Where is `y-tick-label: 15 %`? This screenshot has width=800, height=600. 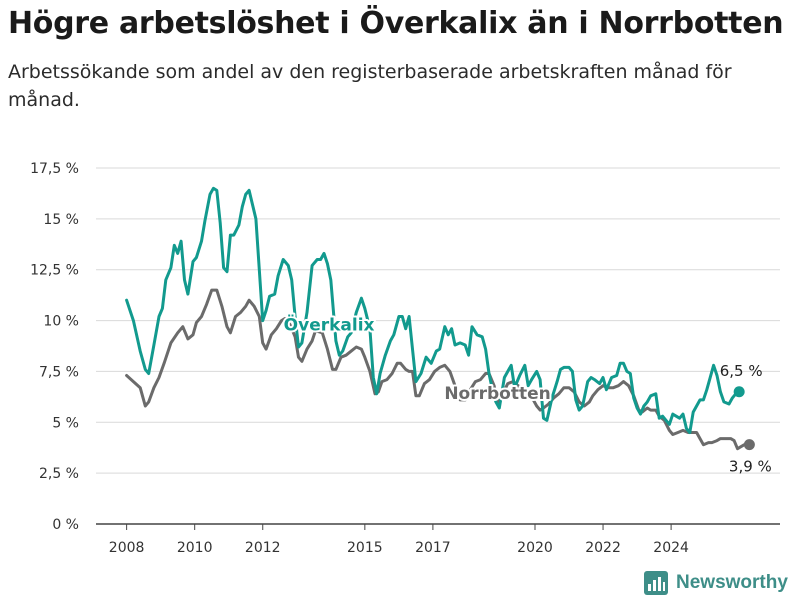 y-tick-label: 15 % is located at coordinates (61, 220).